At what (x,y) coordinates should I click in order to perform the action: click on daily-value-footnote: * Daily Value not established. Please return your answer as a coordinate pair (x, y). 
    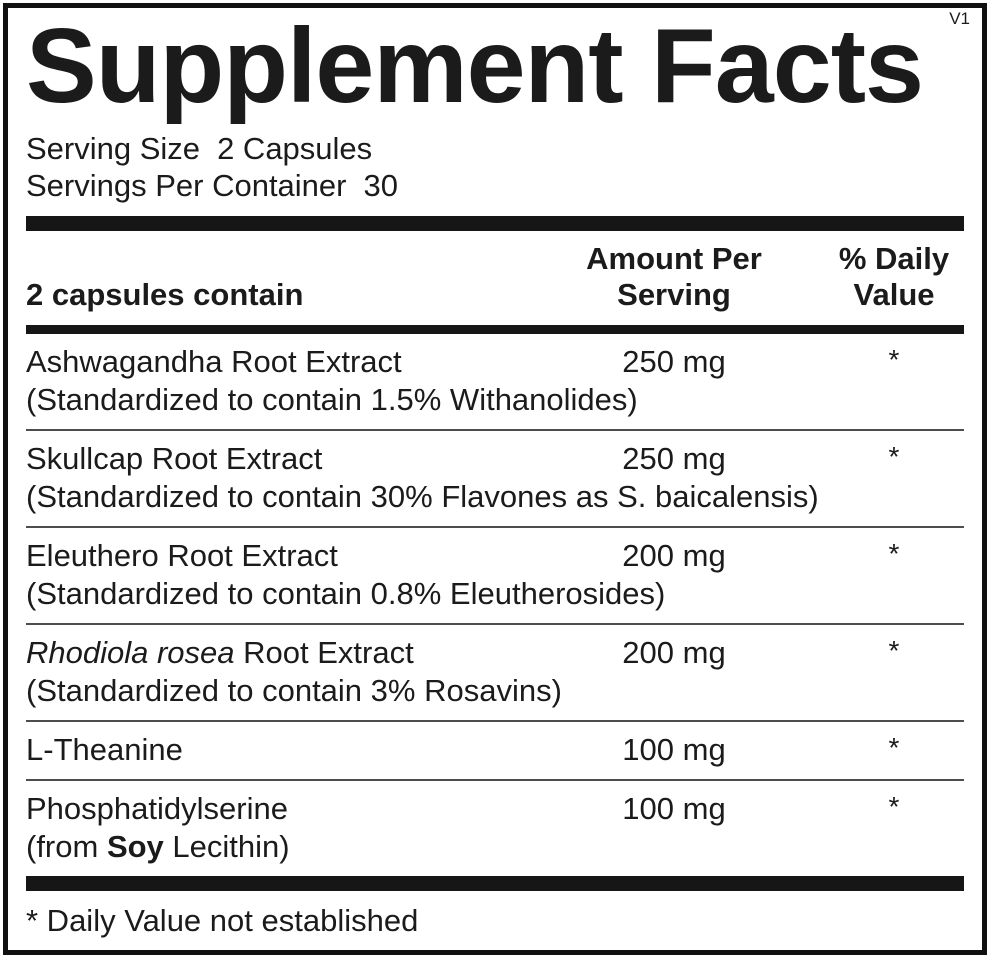
    Looking at the image, I should click on (222, 921).